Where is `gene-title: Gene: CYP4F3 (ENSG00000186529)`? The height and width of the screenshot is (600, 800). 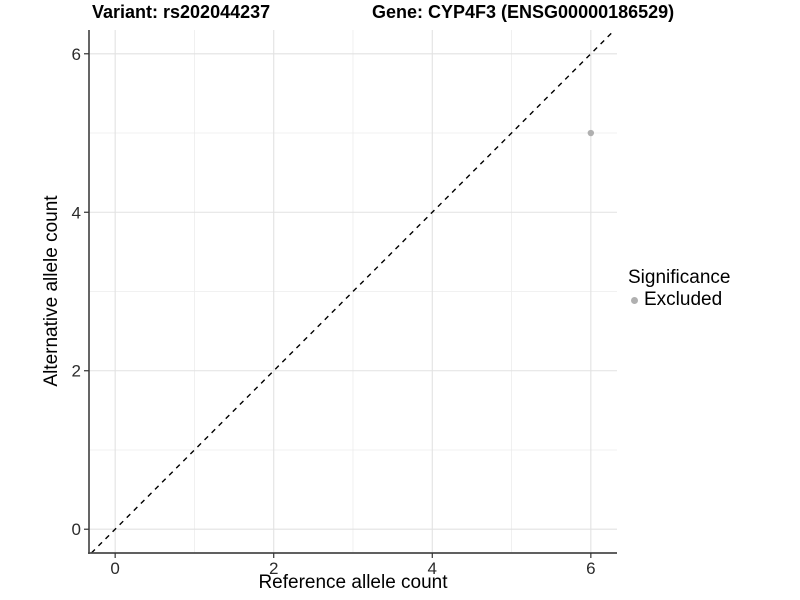
gene-title: Gene: CYP4F3 (ENSG00000186529) is located at coordinates (523, 12).